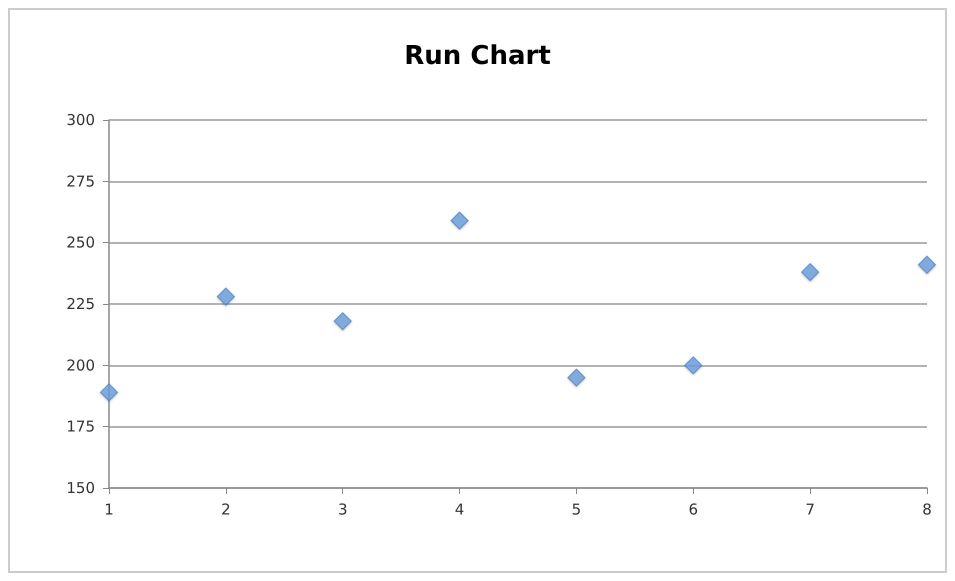 The width and height of the screenshot is (955, 581). Describe the element at coordinates (80, 427) in the screenshot. I see `y-tick-label: 175` at that location.